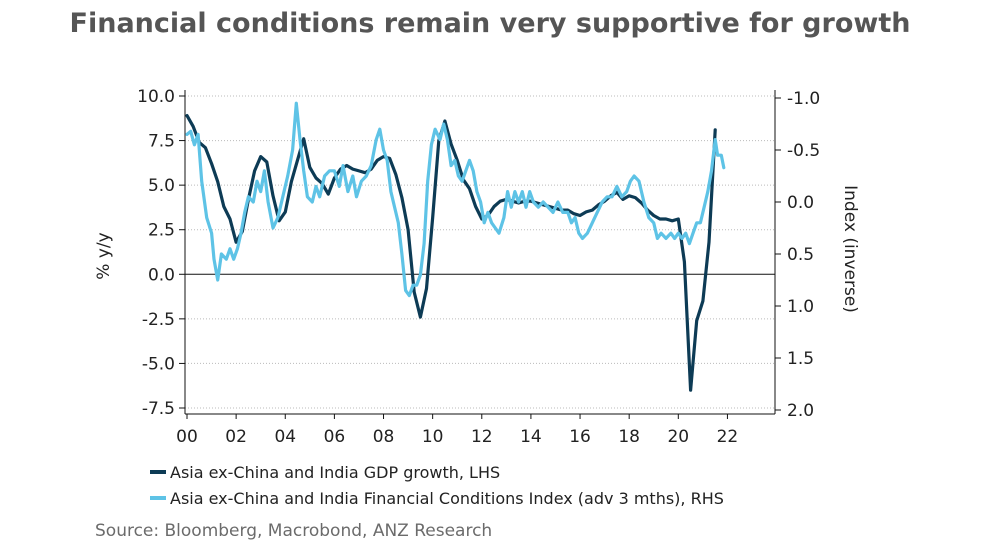  Describe the element at coordinates (285, 437) in the screenshot. I see `x-tick-label: 04` at that location.